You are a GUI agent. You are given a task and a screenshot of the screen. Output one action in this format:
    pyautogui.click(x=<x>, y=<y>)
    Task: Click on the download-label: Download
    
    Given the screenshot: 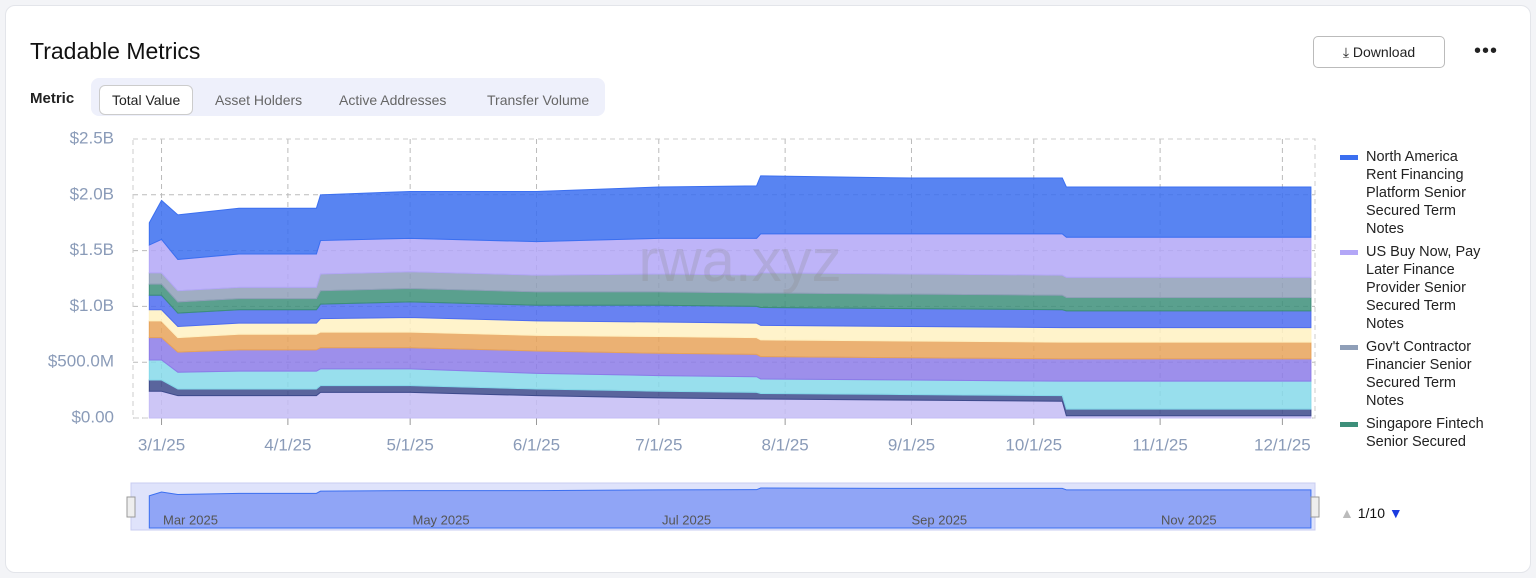 What is the action you would take?
    pyautogui.click(x=1384, y=52)
    